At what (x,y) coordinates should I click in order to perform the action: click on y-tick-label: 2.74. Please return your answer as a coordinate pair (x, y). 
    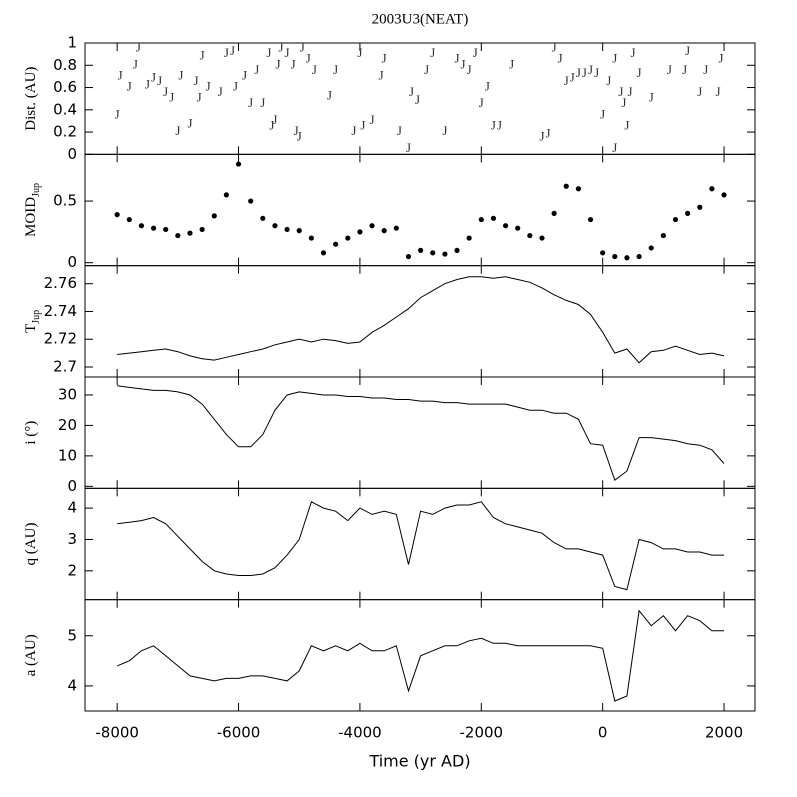
    Looking at the image, I should click on (60, 311).